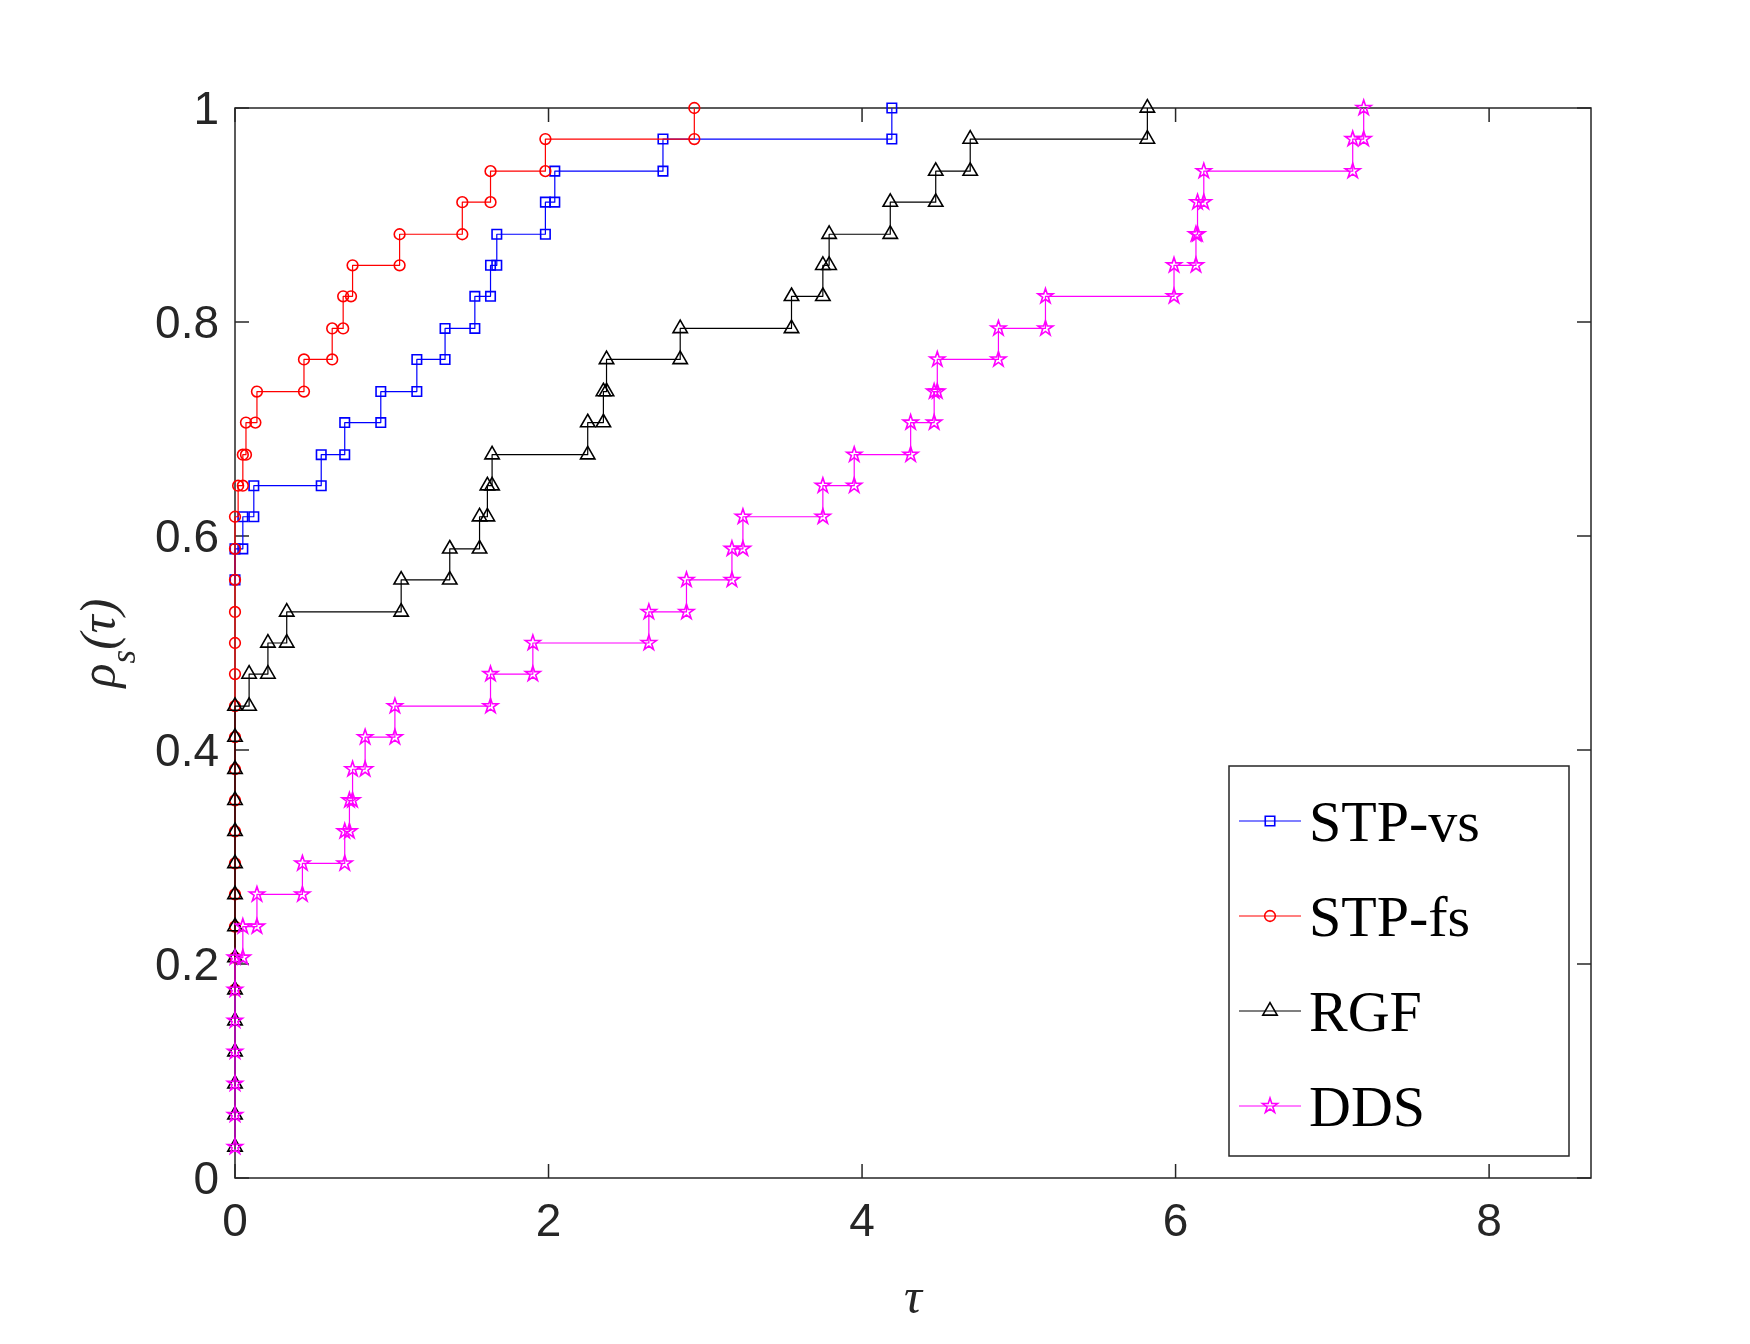 This screenshot has width=1750, height=1344. What do you see at coordinates (1489, 1220) in the screenshot?
I see `x-tick-label: 8` at bounding box center [1489, 1220].